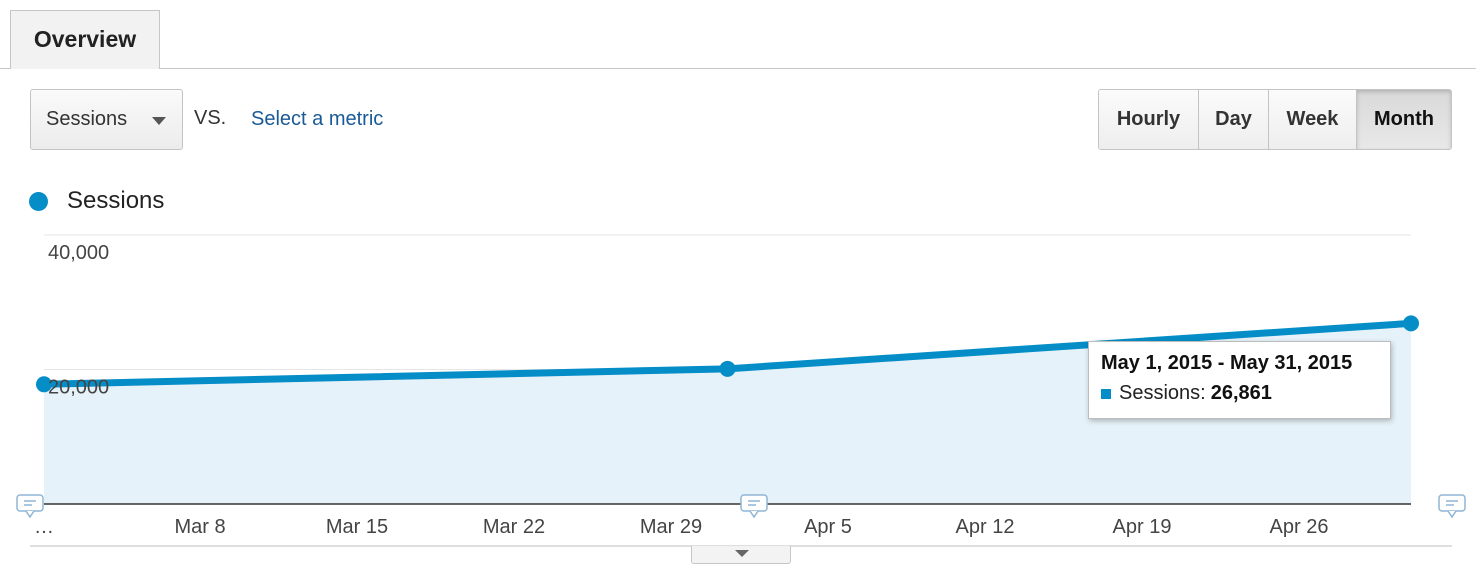  Describe the element at coordinates (1106, 393) in the screenshot. I see `tooltip-series-marker` at that location.